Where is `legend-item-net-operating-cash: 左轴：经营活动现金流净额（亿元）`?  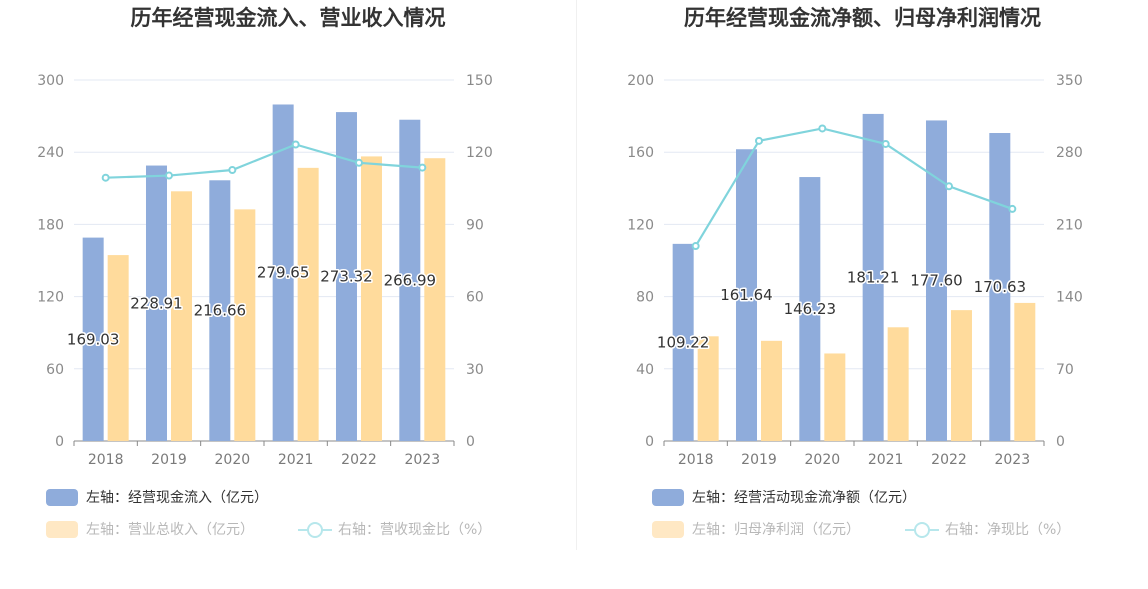
legend-item-net-operating-cash: 左轴：经营活动现金流净额（亿元） is located at coordinates (784, 497).